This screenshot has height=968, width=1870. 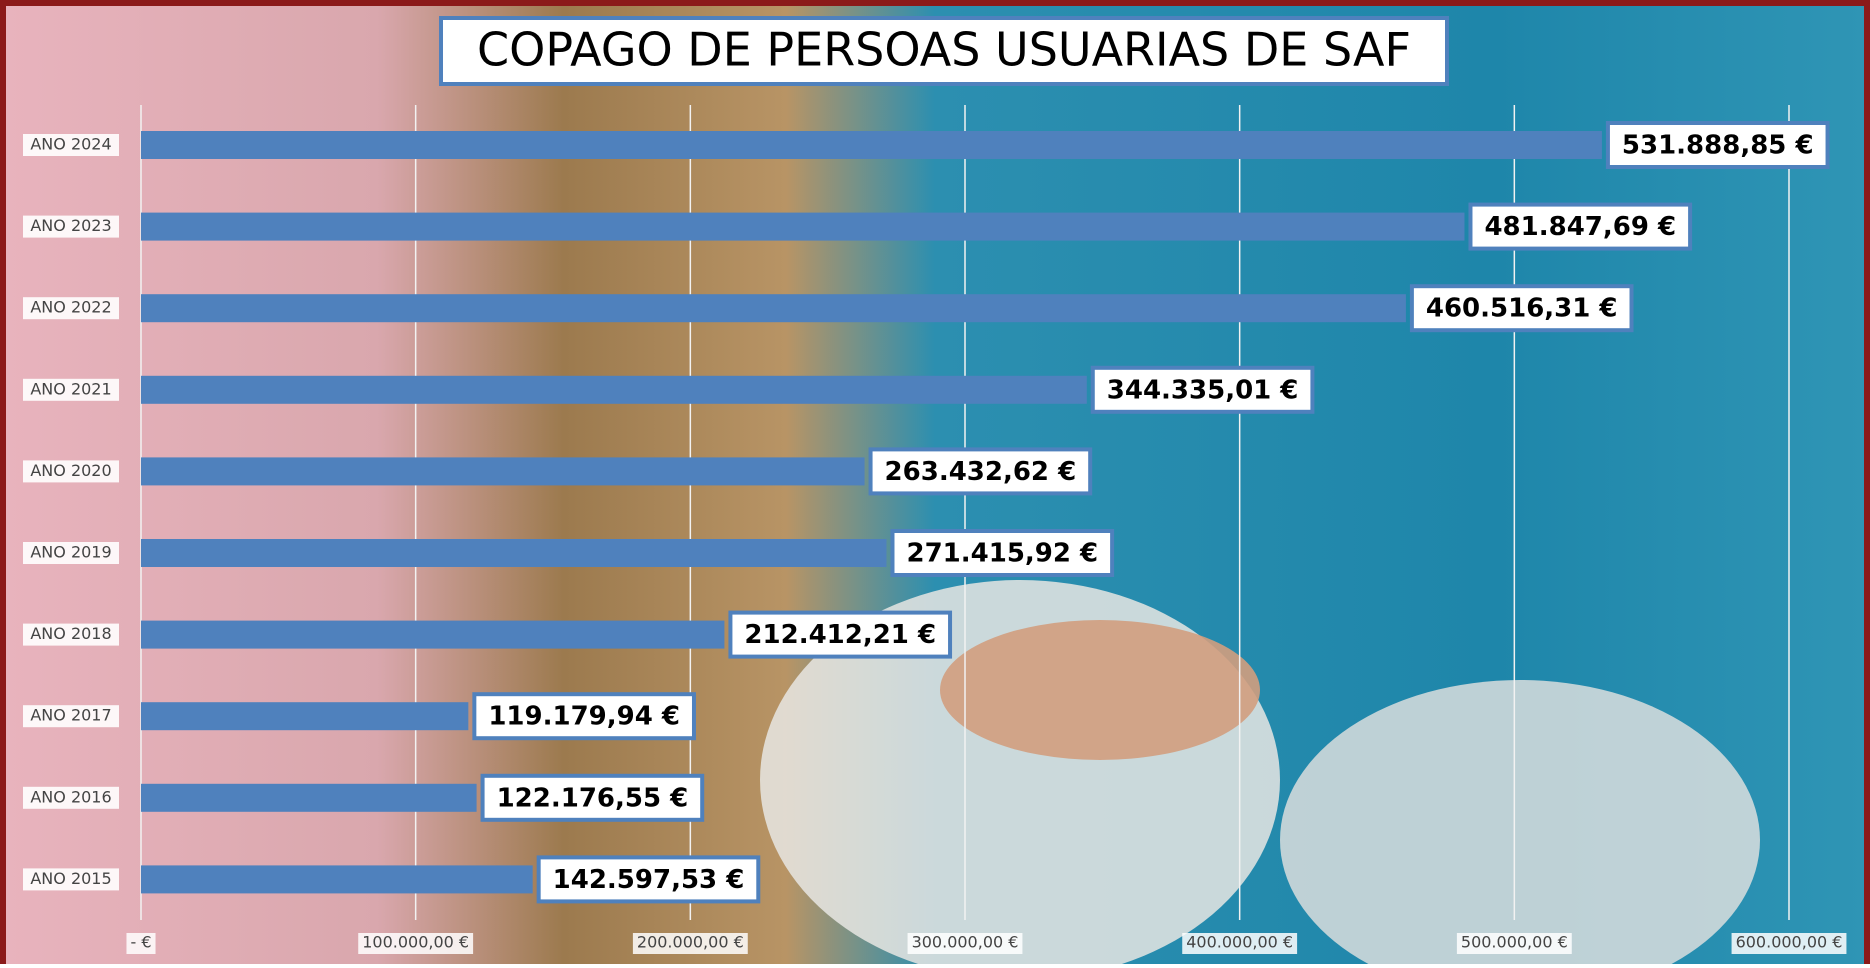 I want to click on x-tick-label: - €, so click(x=140, y=942).